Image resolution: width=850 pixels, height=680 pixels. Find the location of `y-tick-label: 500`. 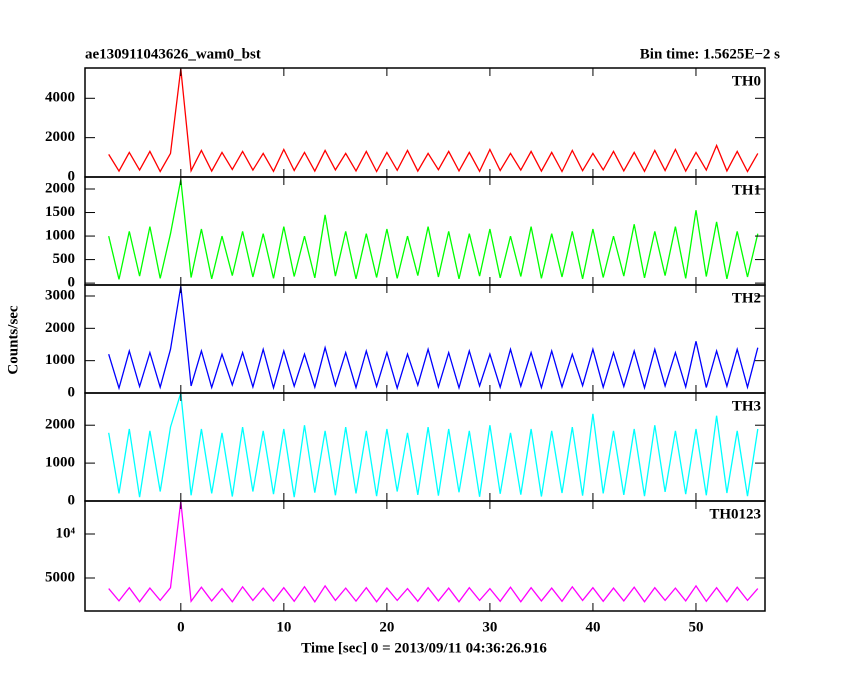

y-tick-label: 500 is located at coordinates (64, 259).